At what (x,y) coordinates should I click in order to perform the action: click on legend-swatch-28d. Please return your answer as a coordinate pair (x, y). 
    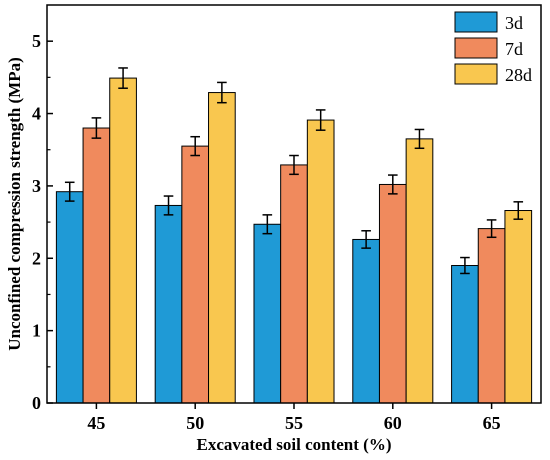
    Looking at the image, I should click on (476, 74).